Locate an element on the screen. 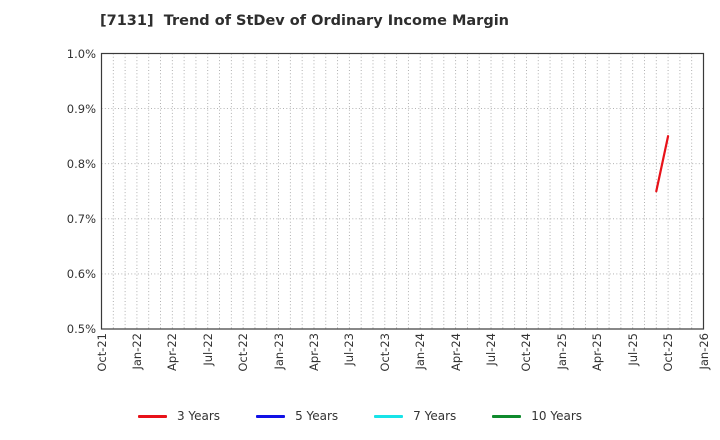  y-tick-label: 0.7% is located at coordinates (81, 218).